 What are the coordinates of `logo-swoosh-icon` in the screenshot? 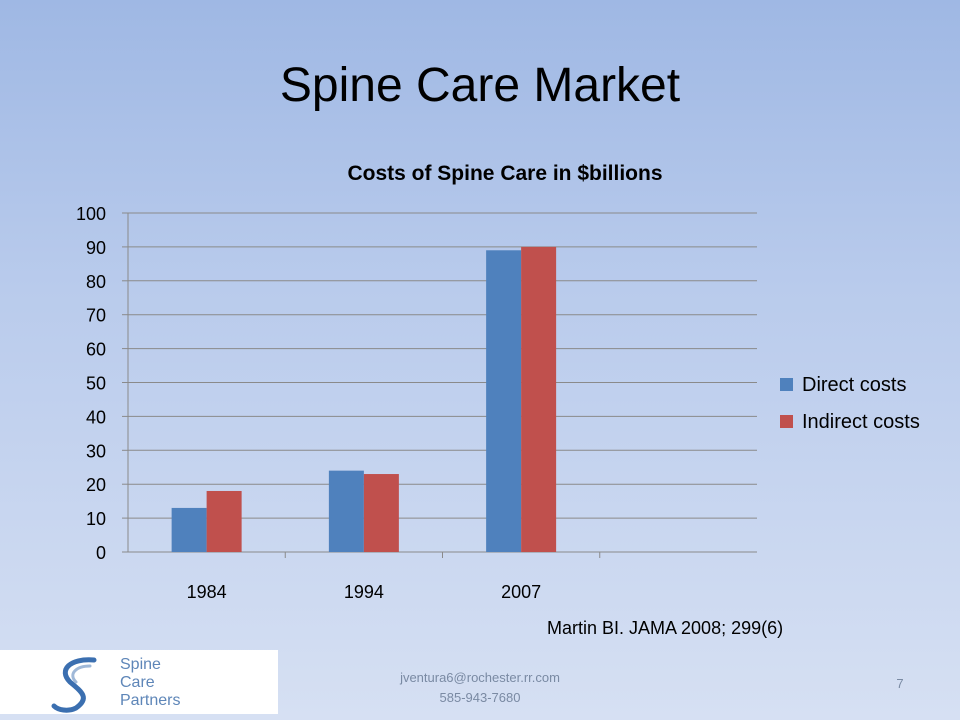 It's located at (74, 685).